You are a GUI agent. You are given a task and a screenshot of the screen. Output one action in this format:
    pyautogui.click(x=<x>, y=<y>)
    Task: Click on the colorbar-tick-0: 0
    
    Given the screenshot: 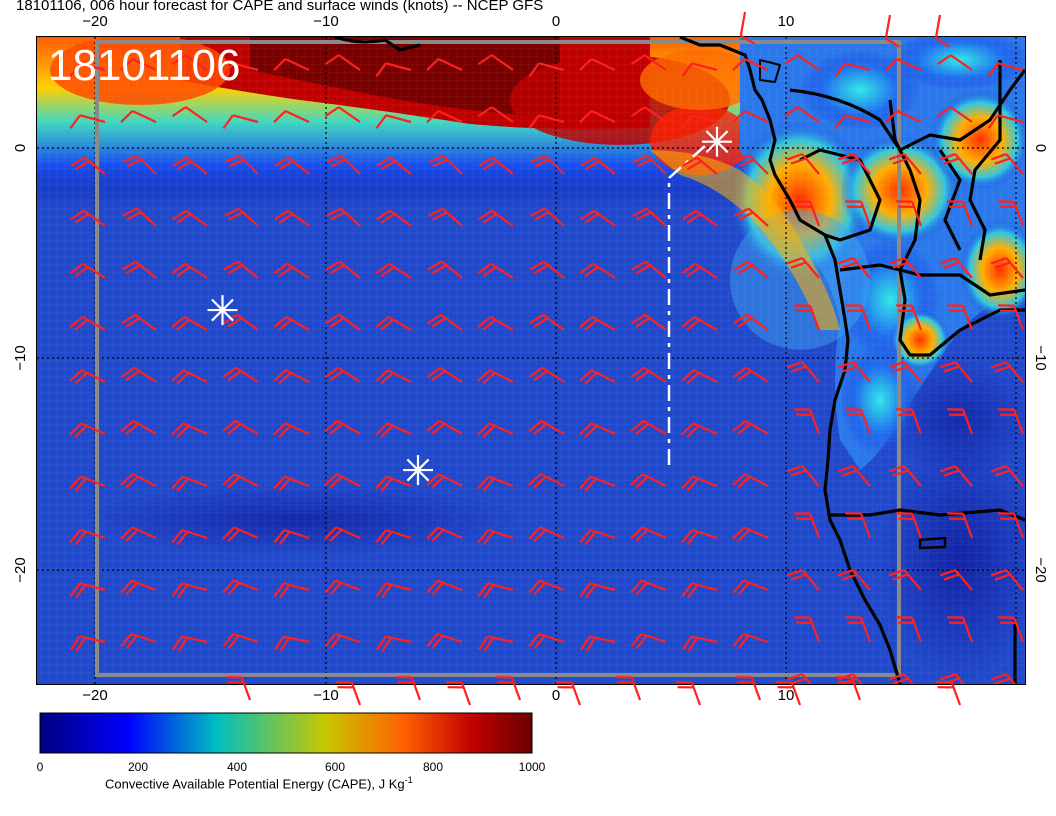 What is the action you would take?
    pyautogui.click(x=40, y=767)
    